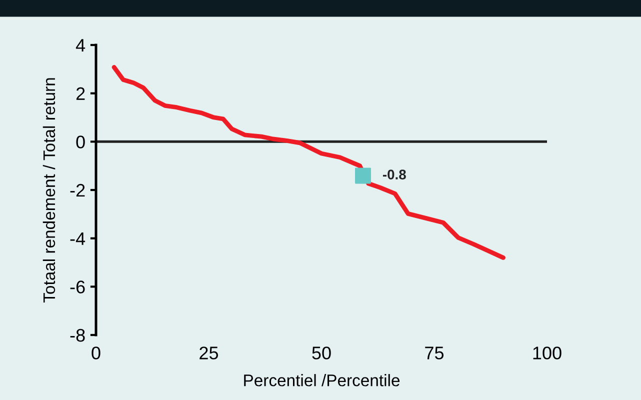 The height and width of the screenshot is (400, 641). I want to click on y-tick-label: -8, so click(77, 335).